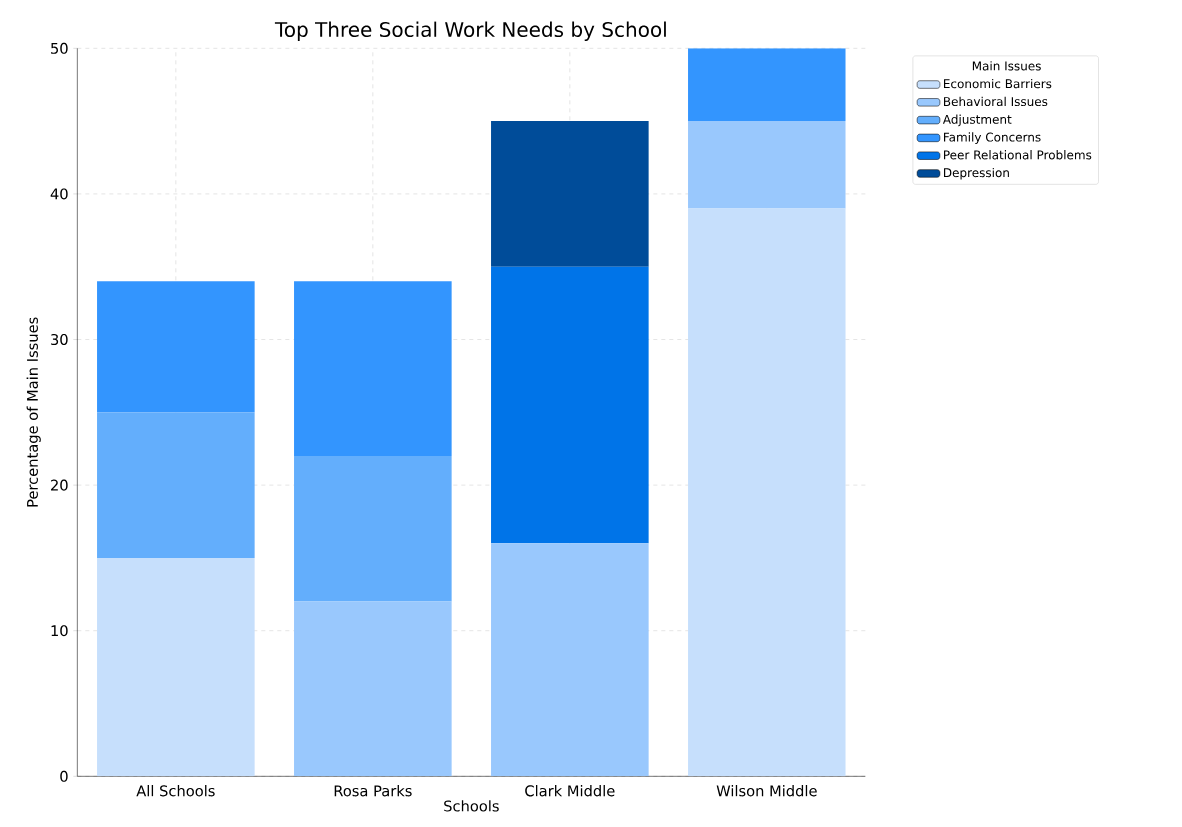  Describe the element at coordinates (59, 339) in the screenshot. I see `y-tick-label: 30` at that location.